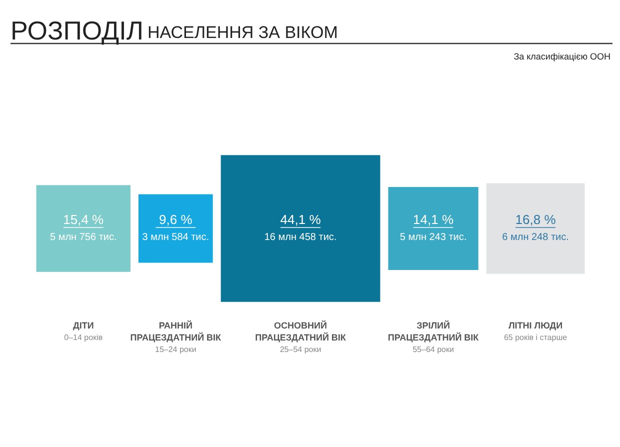 This screenshot has height=447, width=620. What do you see at coordinates (175, 349) in the screenshot?
I see `text: 15–24 роки` at bounding box center [175, 349].